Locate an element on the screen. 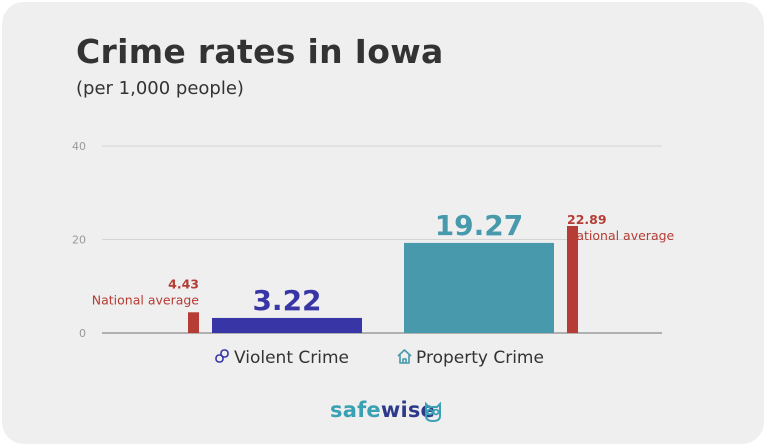 The width and height of the screenshot is (768, 448). chart-subtitle: (per 1,000 people) is located at coordinates (160, 88).